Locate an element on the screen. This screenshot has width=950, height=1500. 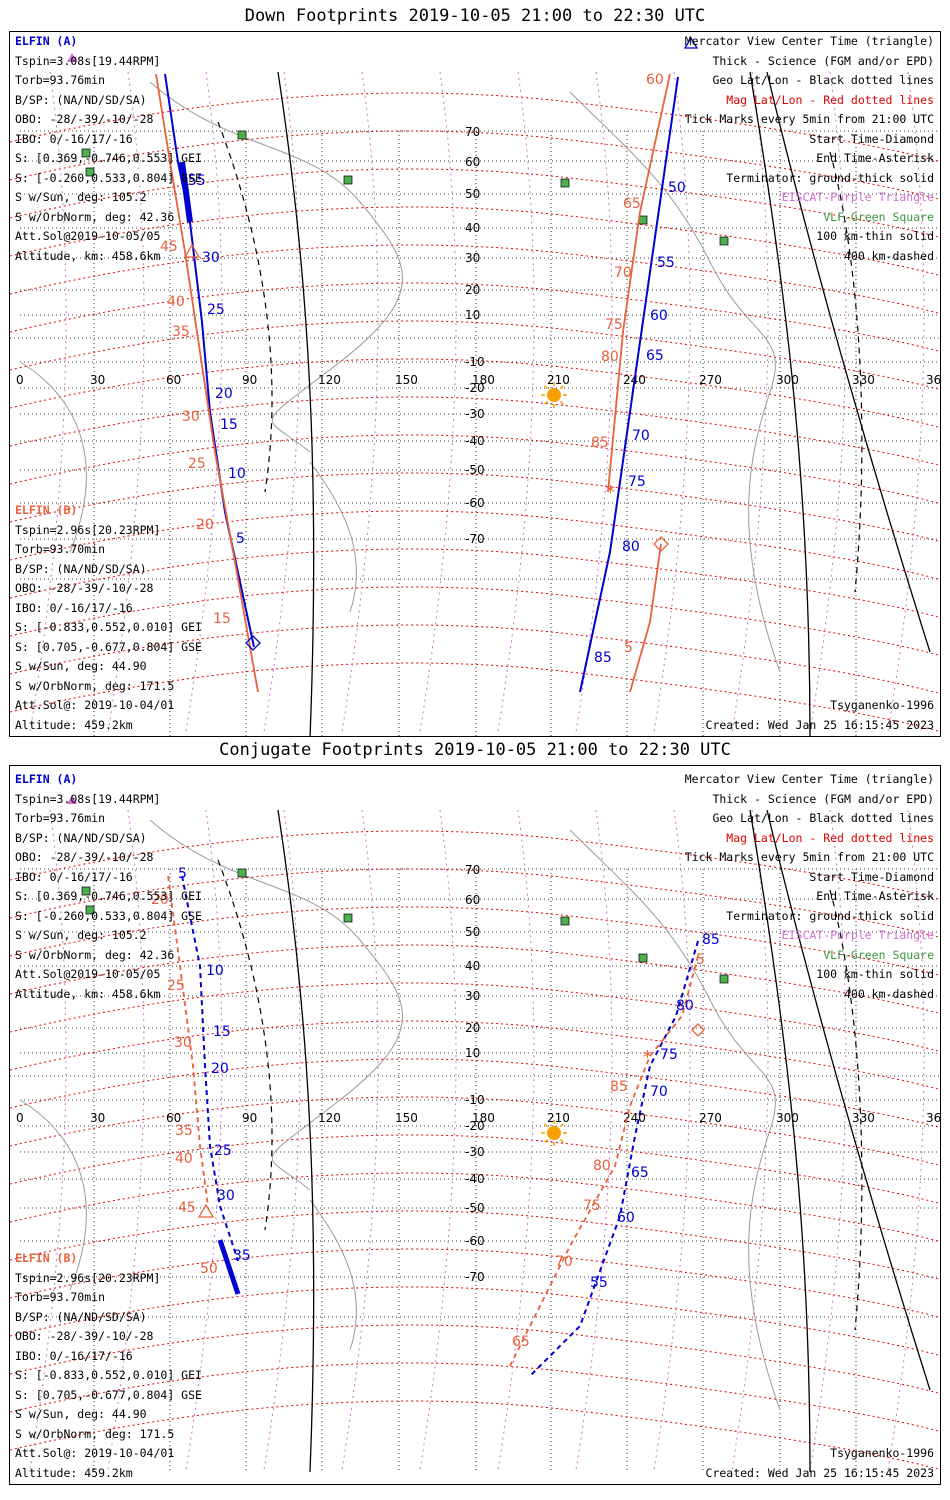
elfin-a-tick-label: 55 is located at coordinates (197, 181).